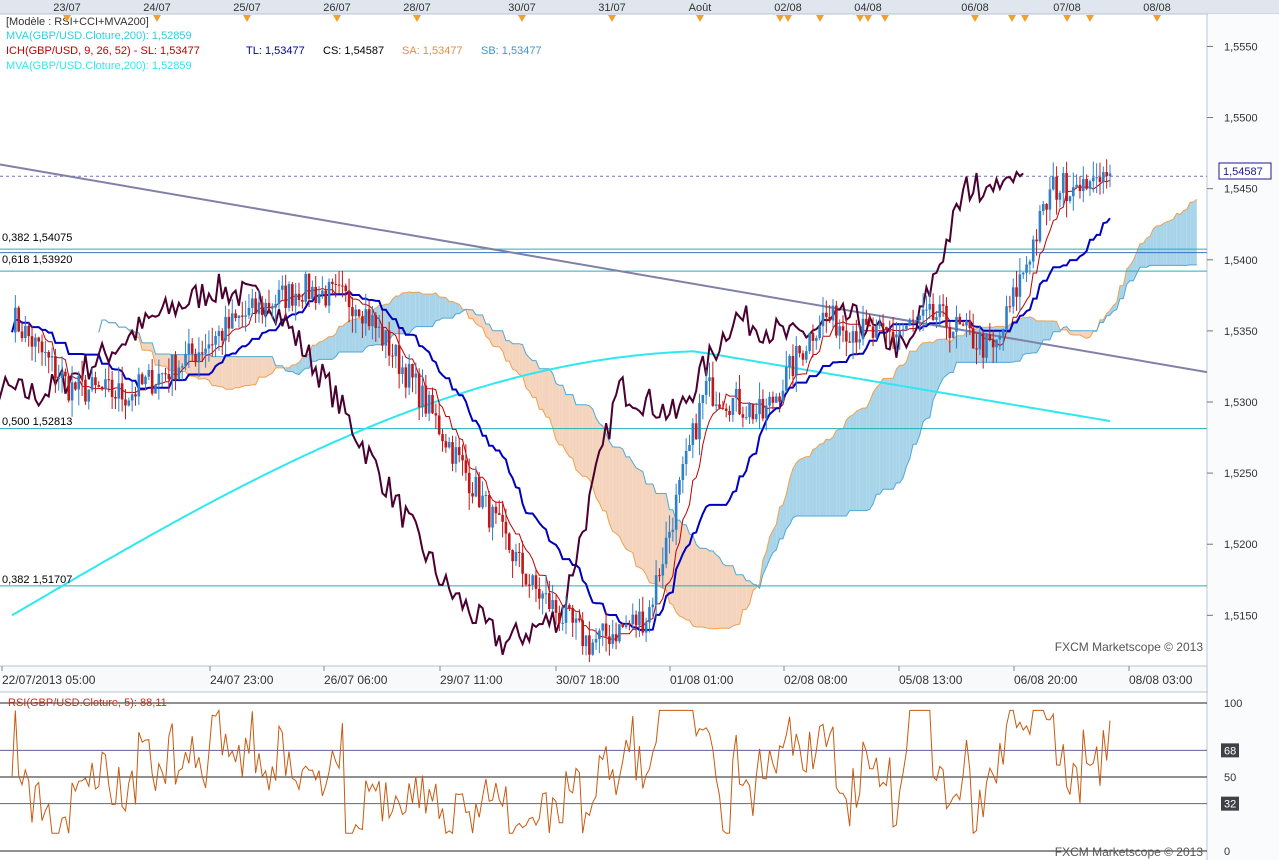 Image resolution: width=1279 pixels, height=860 pixels. What do you see at coordinates (275, 51) in the screenshot?
I see `legend-tl: TL: 1,53477` at bounding box center [275, 51].